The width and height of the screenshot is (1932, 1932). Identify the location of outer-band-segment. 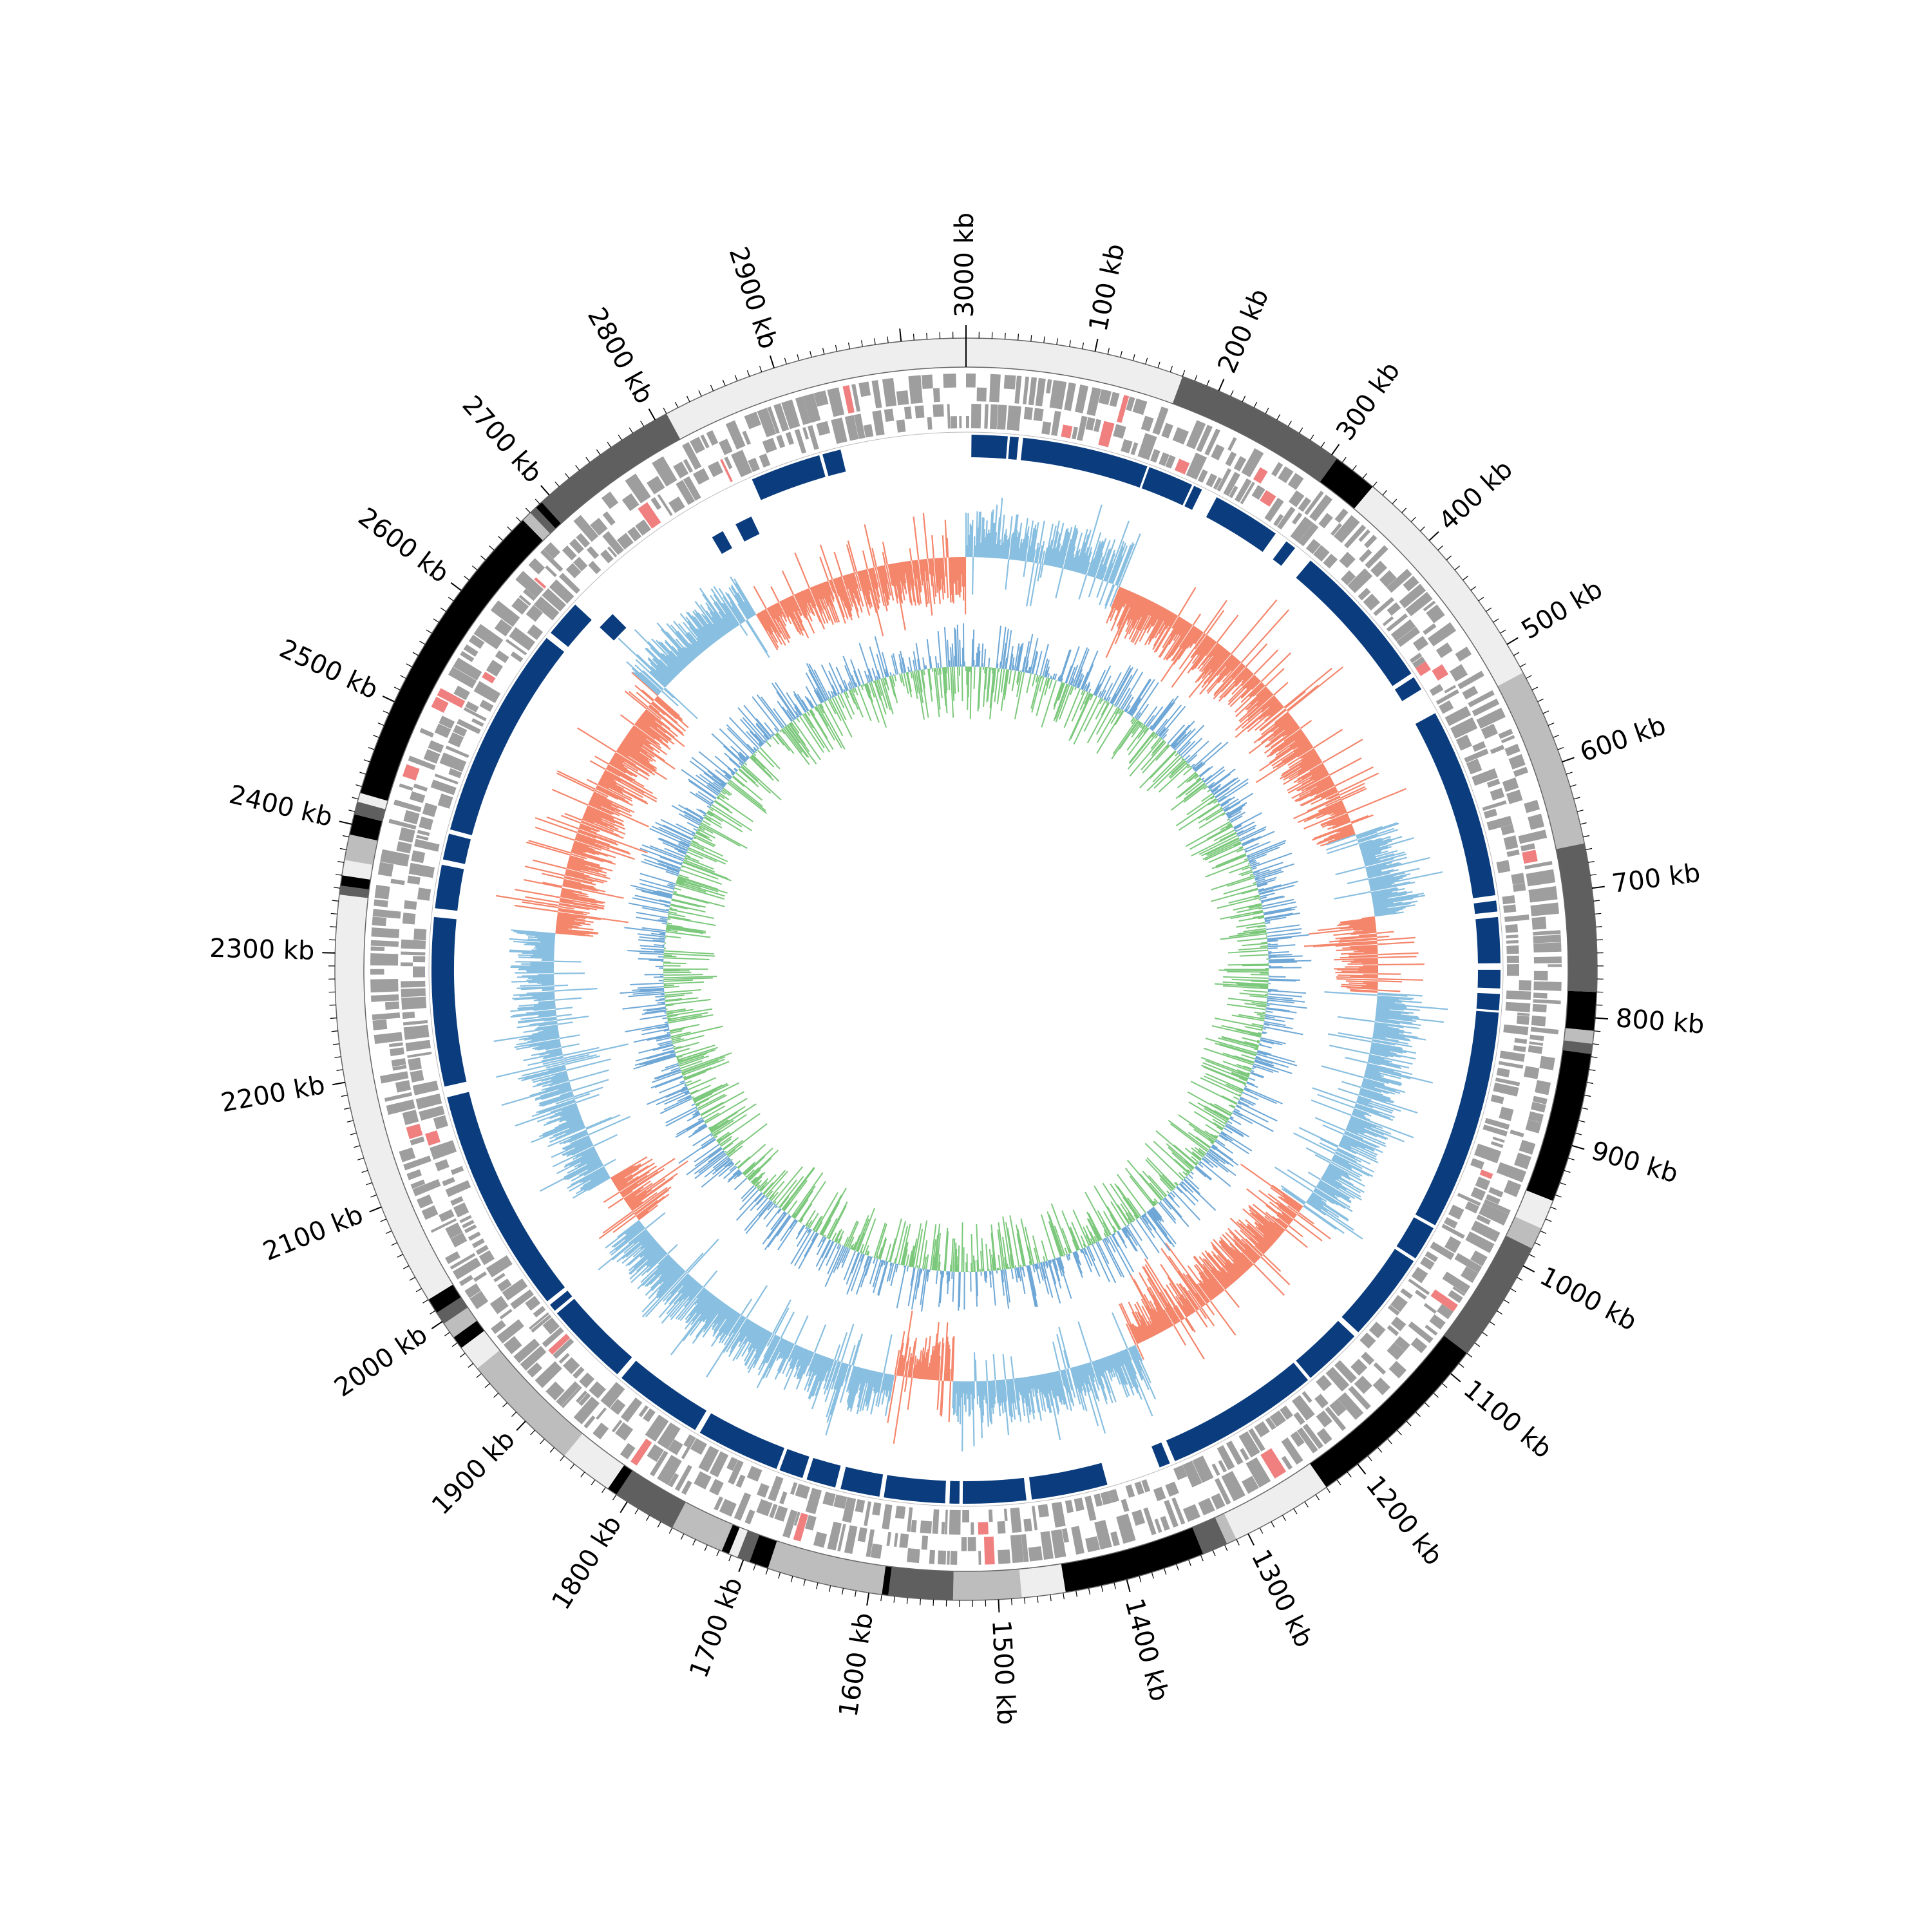
(372, 802).